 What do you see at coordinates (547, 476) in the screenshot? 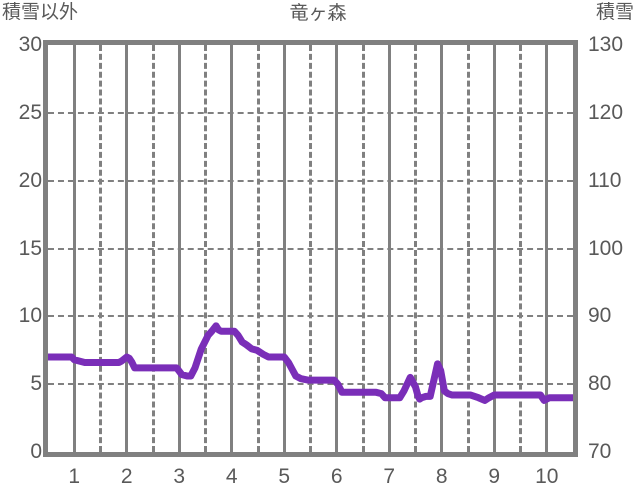
I see `x-tick-label: 10` at bounding box center [547, 476].